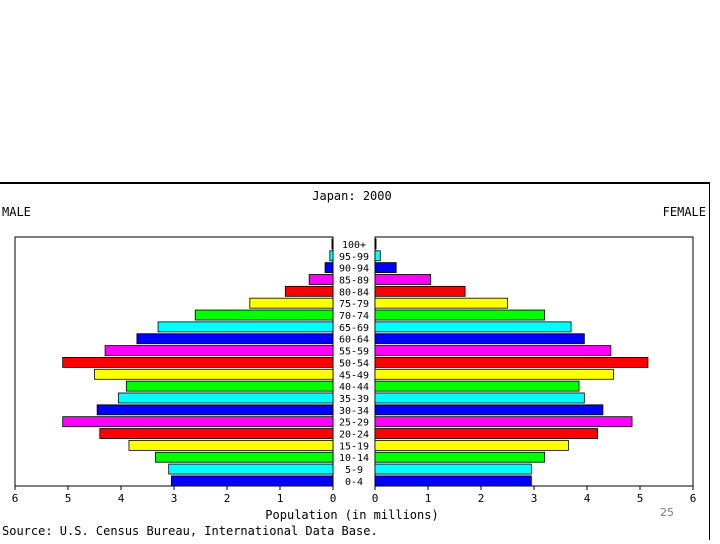 This screenshot has height=544, width=720. I want to click on female-label: FEMALE, so click(684, 212).